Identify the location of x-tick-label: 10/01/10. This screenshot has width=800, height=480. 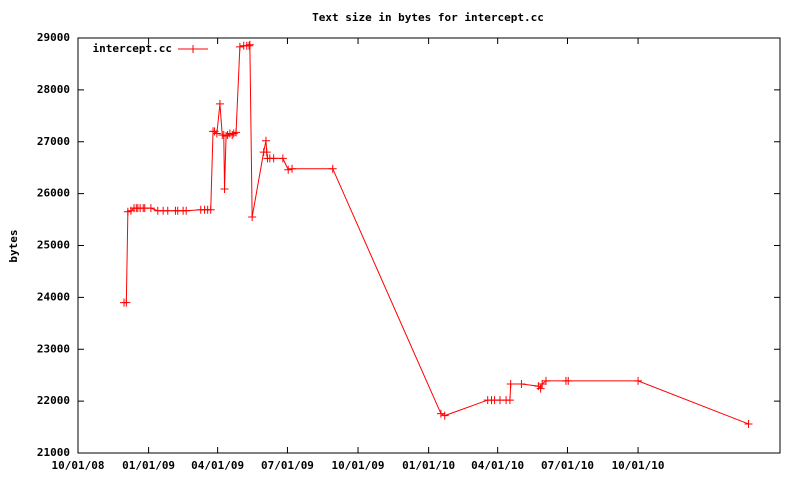
(638, 465).